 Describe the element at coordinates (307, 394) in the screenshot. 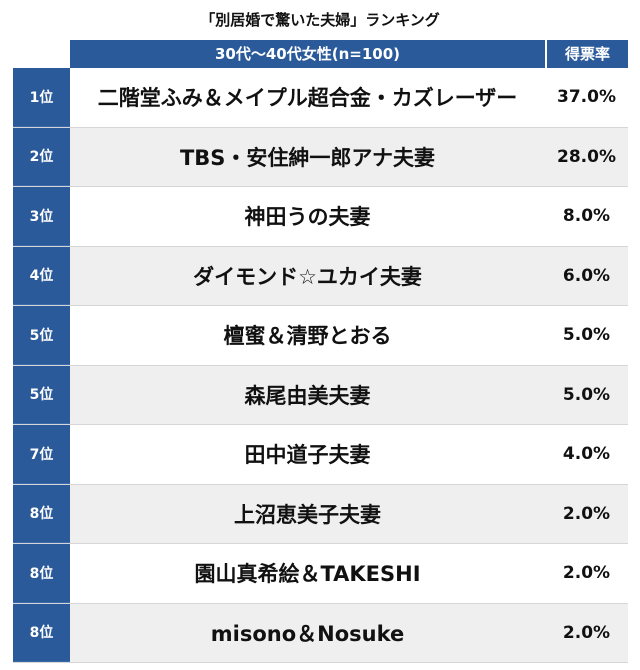

I see `name-cell: 森尾由美夫妻` at that location.